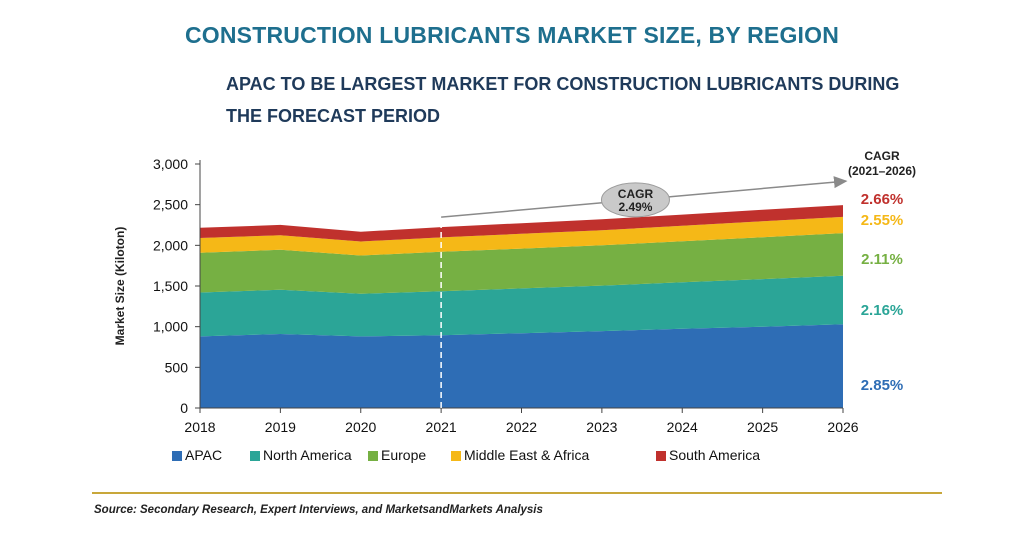 The height and width of the screenshot is (536, 1024). What do you see at coordinates (762, 427) in the screenshot?
I see `x-tick-label: 2025` at bounding box center [762, 427].